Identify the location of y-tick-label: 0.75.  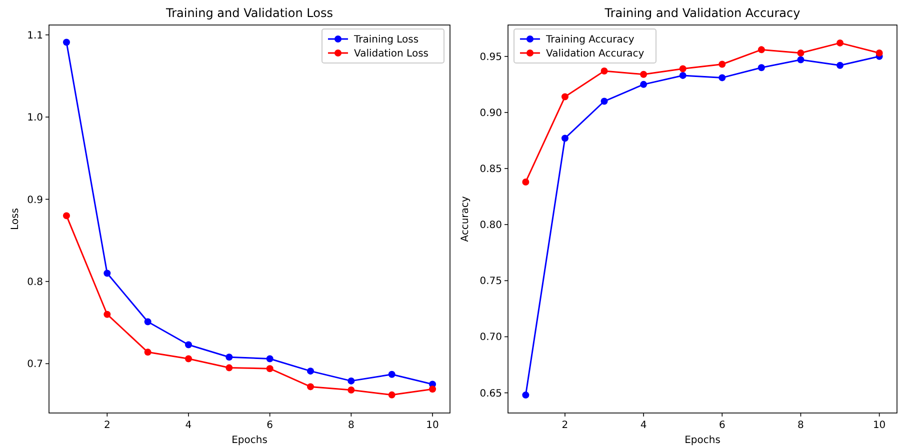
(491, 282).